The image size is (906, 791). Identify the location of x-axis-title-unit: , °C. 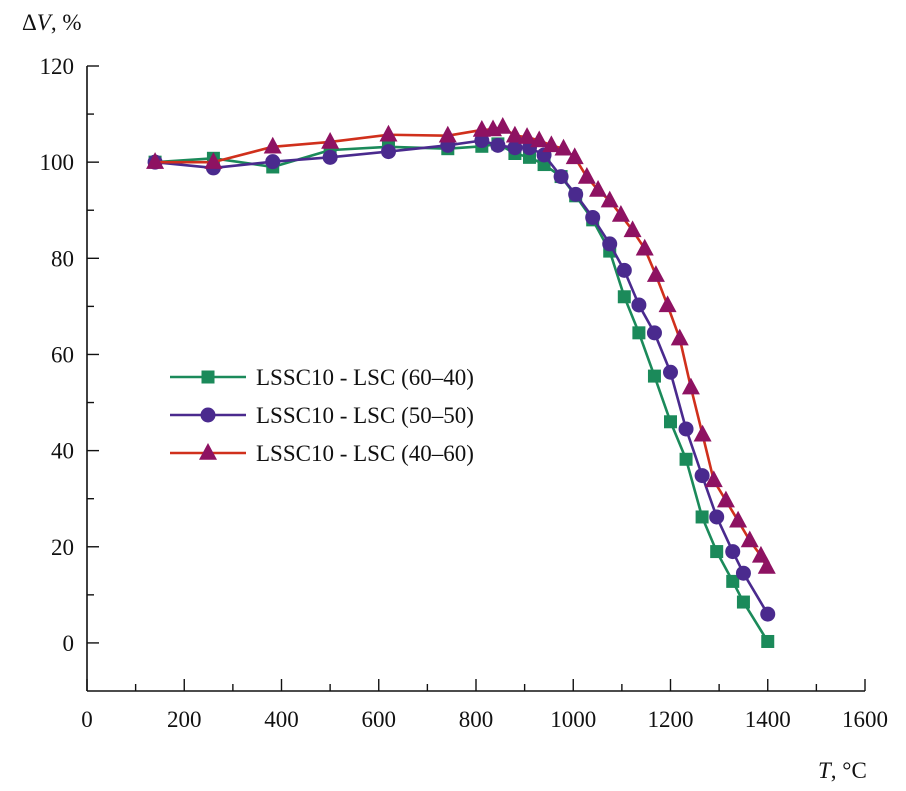
(849, 770).